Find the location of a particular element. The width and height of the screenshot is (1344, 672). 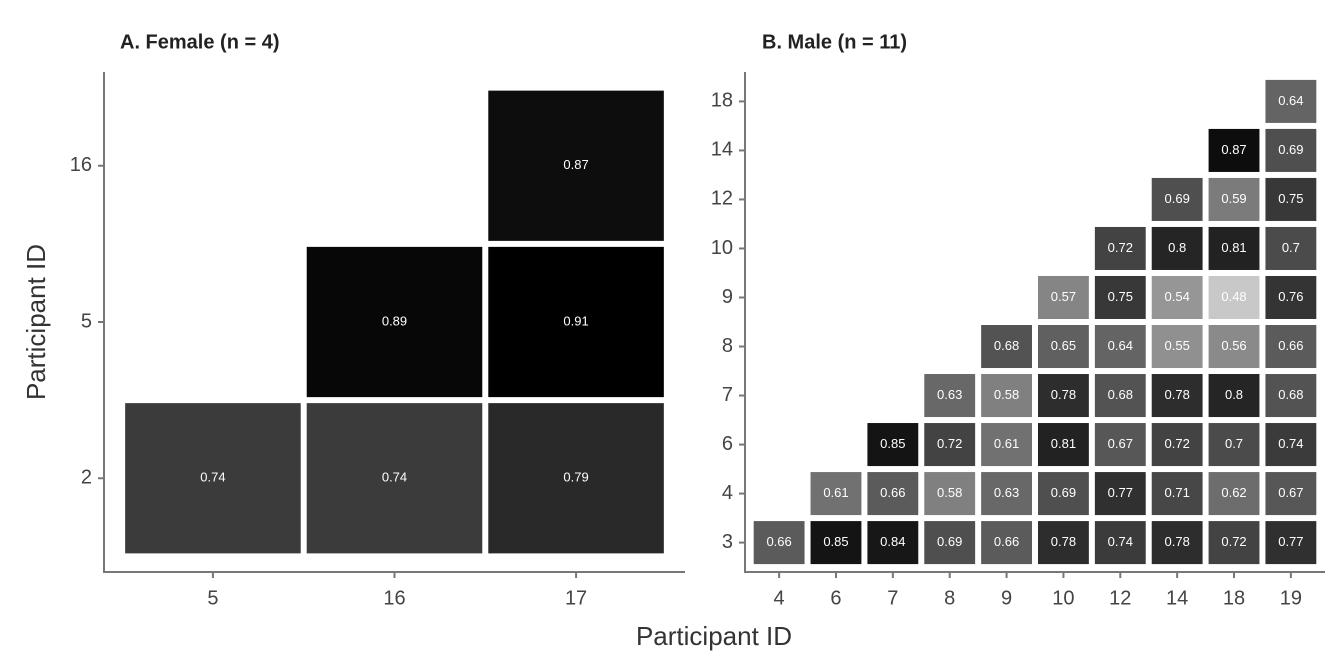

y-tick-label: 14 is located at coordinates (722, 150).